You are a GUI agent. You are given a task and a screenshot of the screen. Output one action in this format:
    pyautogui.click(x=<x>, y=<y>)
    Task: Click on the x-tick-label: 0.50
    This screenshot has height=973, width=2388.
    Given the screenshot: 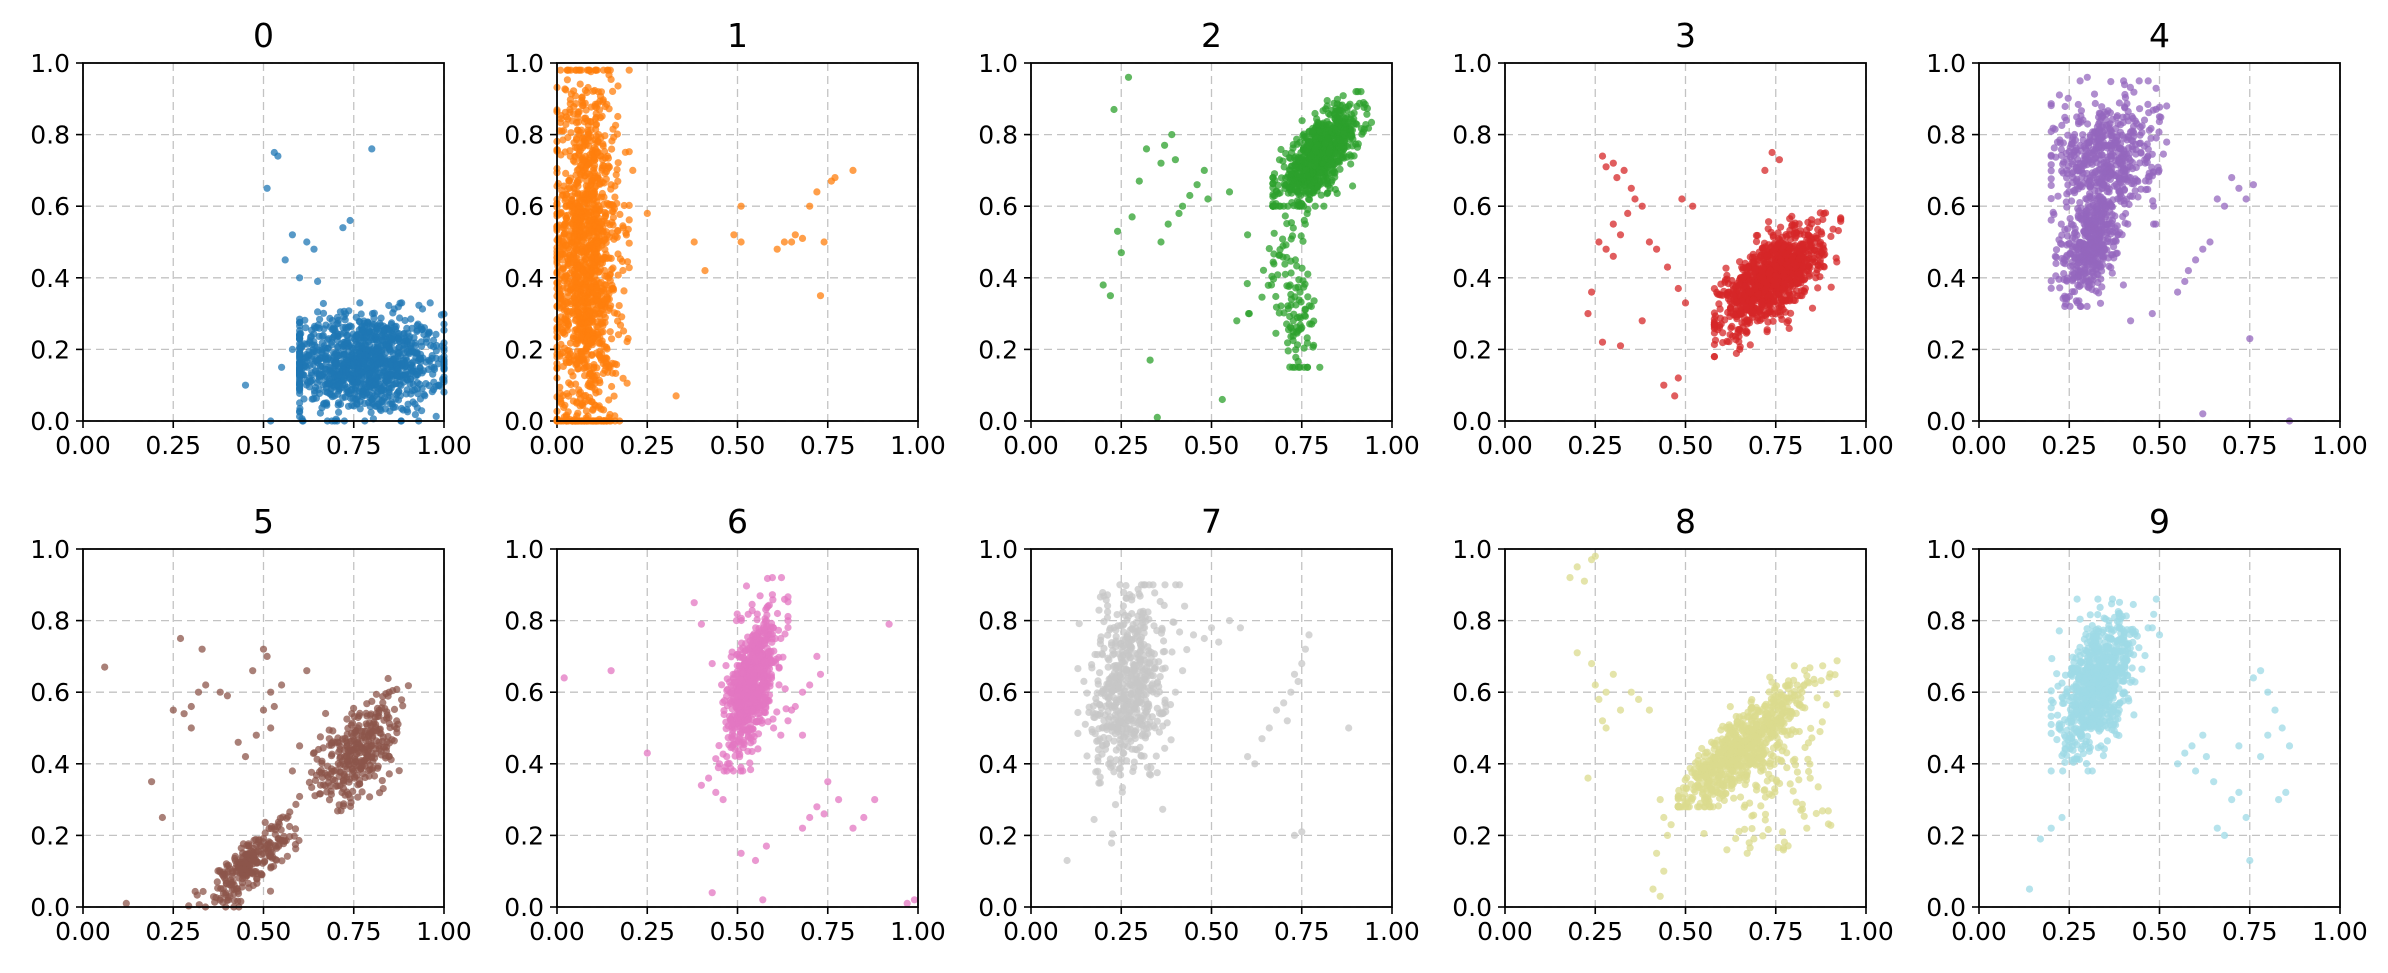 What is the action you would take?
    pyautogui.click(x=2160, y=445)
    